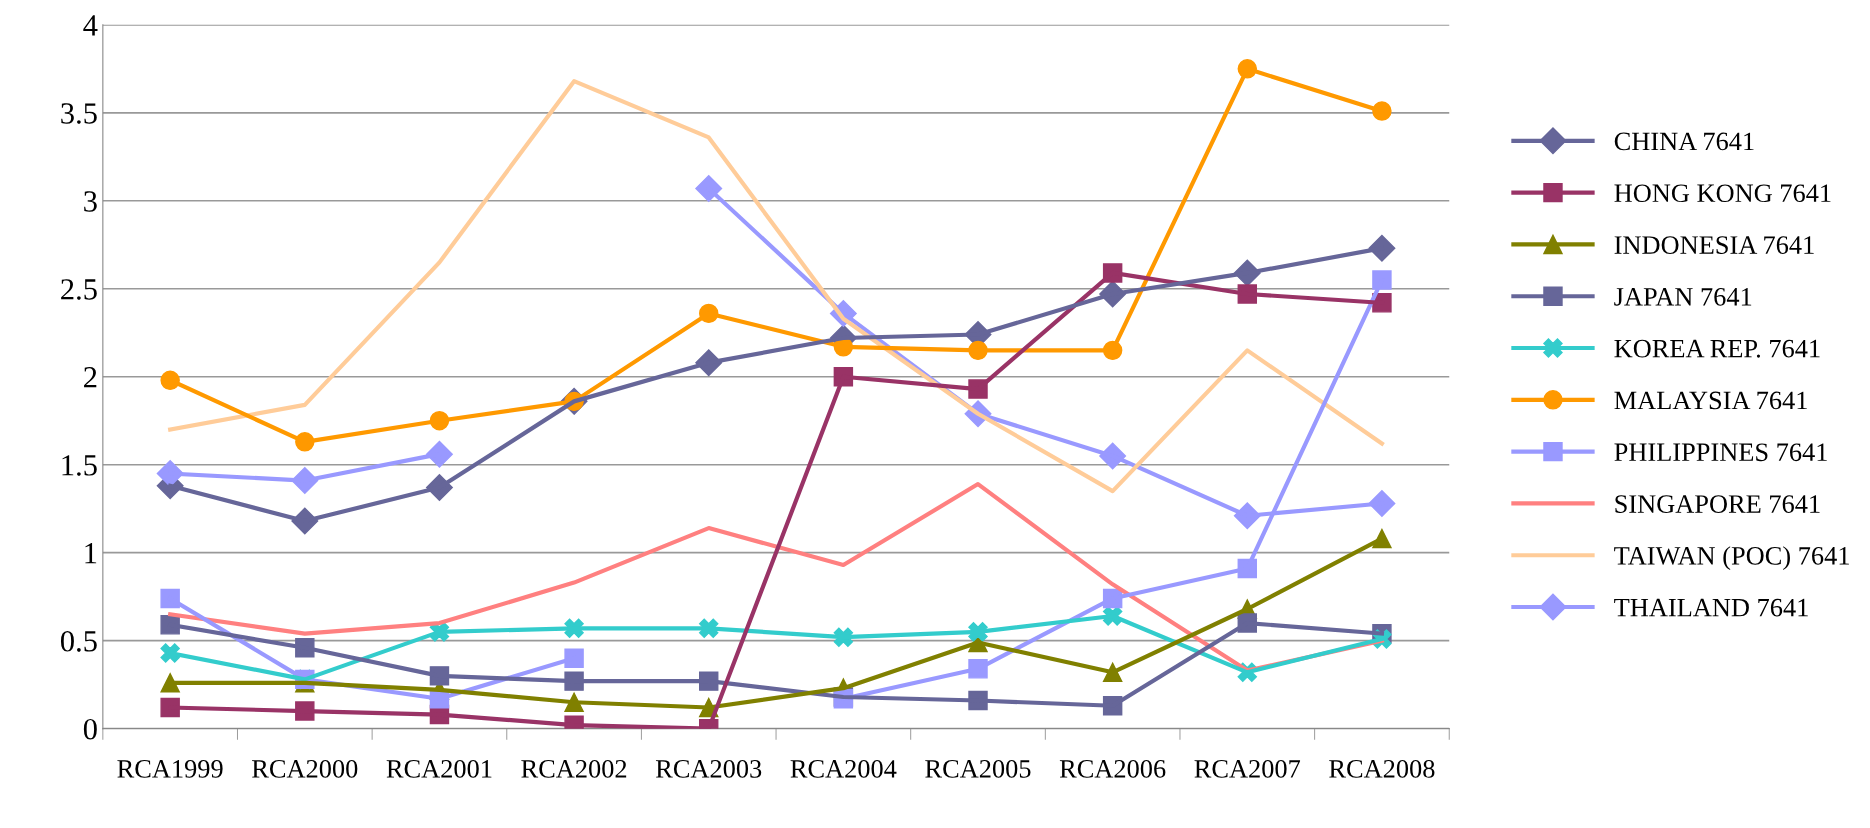 The width and height of the screenshot is (1870, 828). I want to click on legend-label: TAIWAN (POC) 7641, so click(1731, 558).